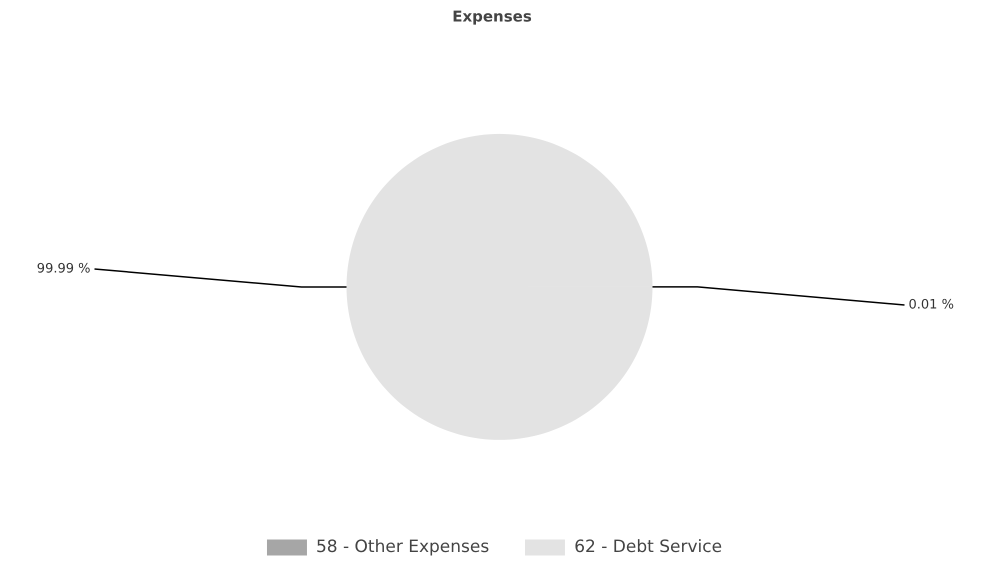  I want to click on data-label: 0.01 %, so click(931, 304).